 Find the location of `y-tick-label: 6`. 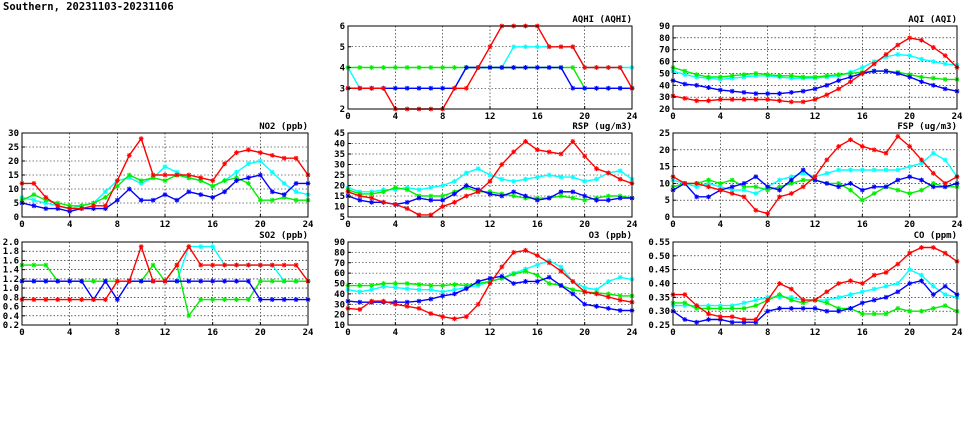

y-tick-label: 6 is located at coordinates (342, 27).